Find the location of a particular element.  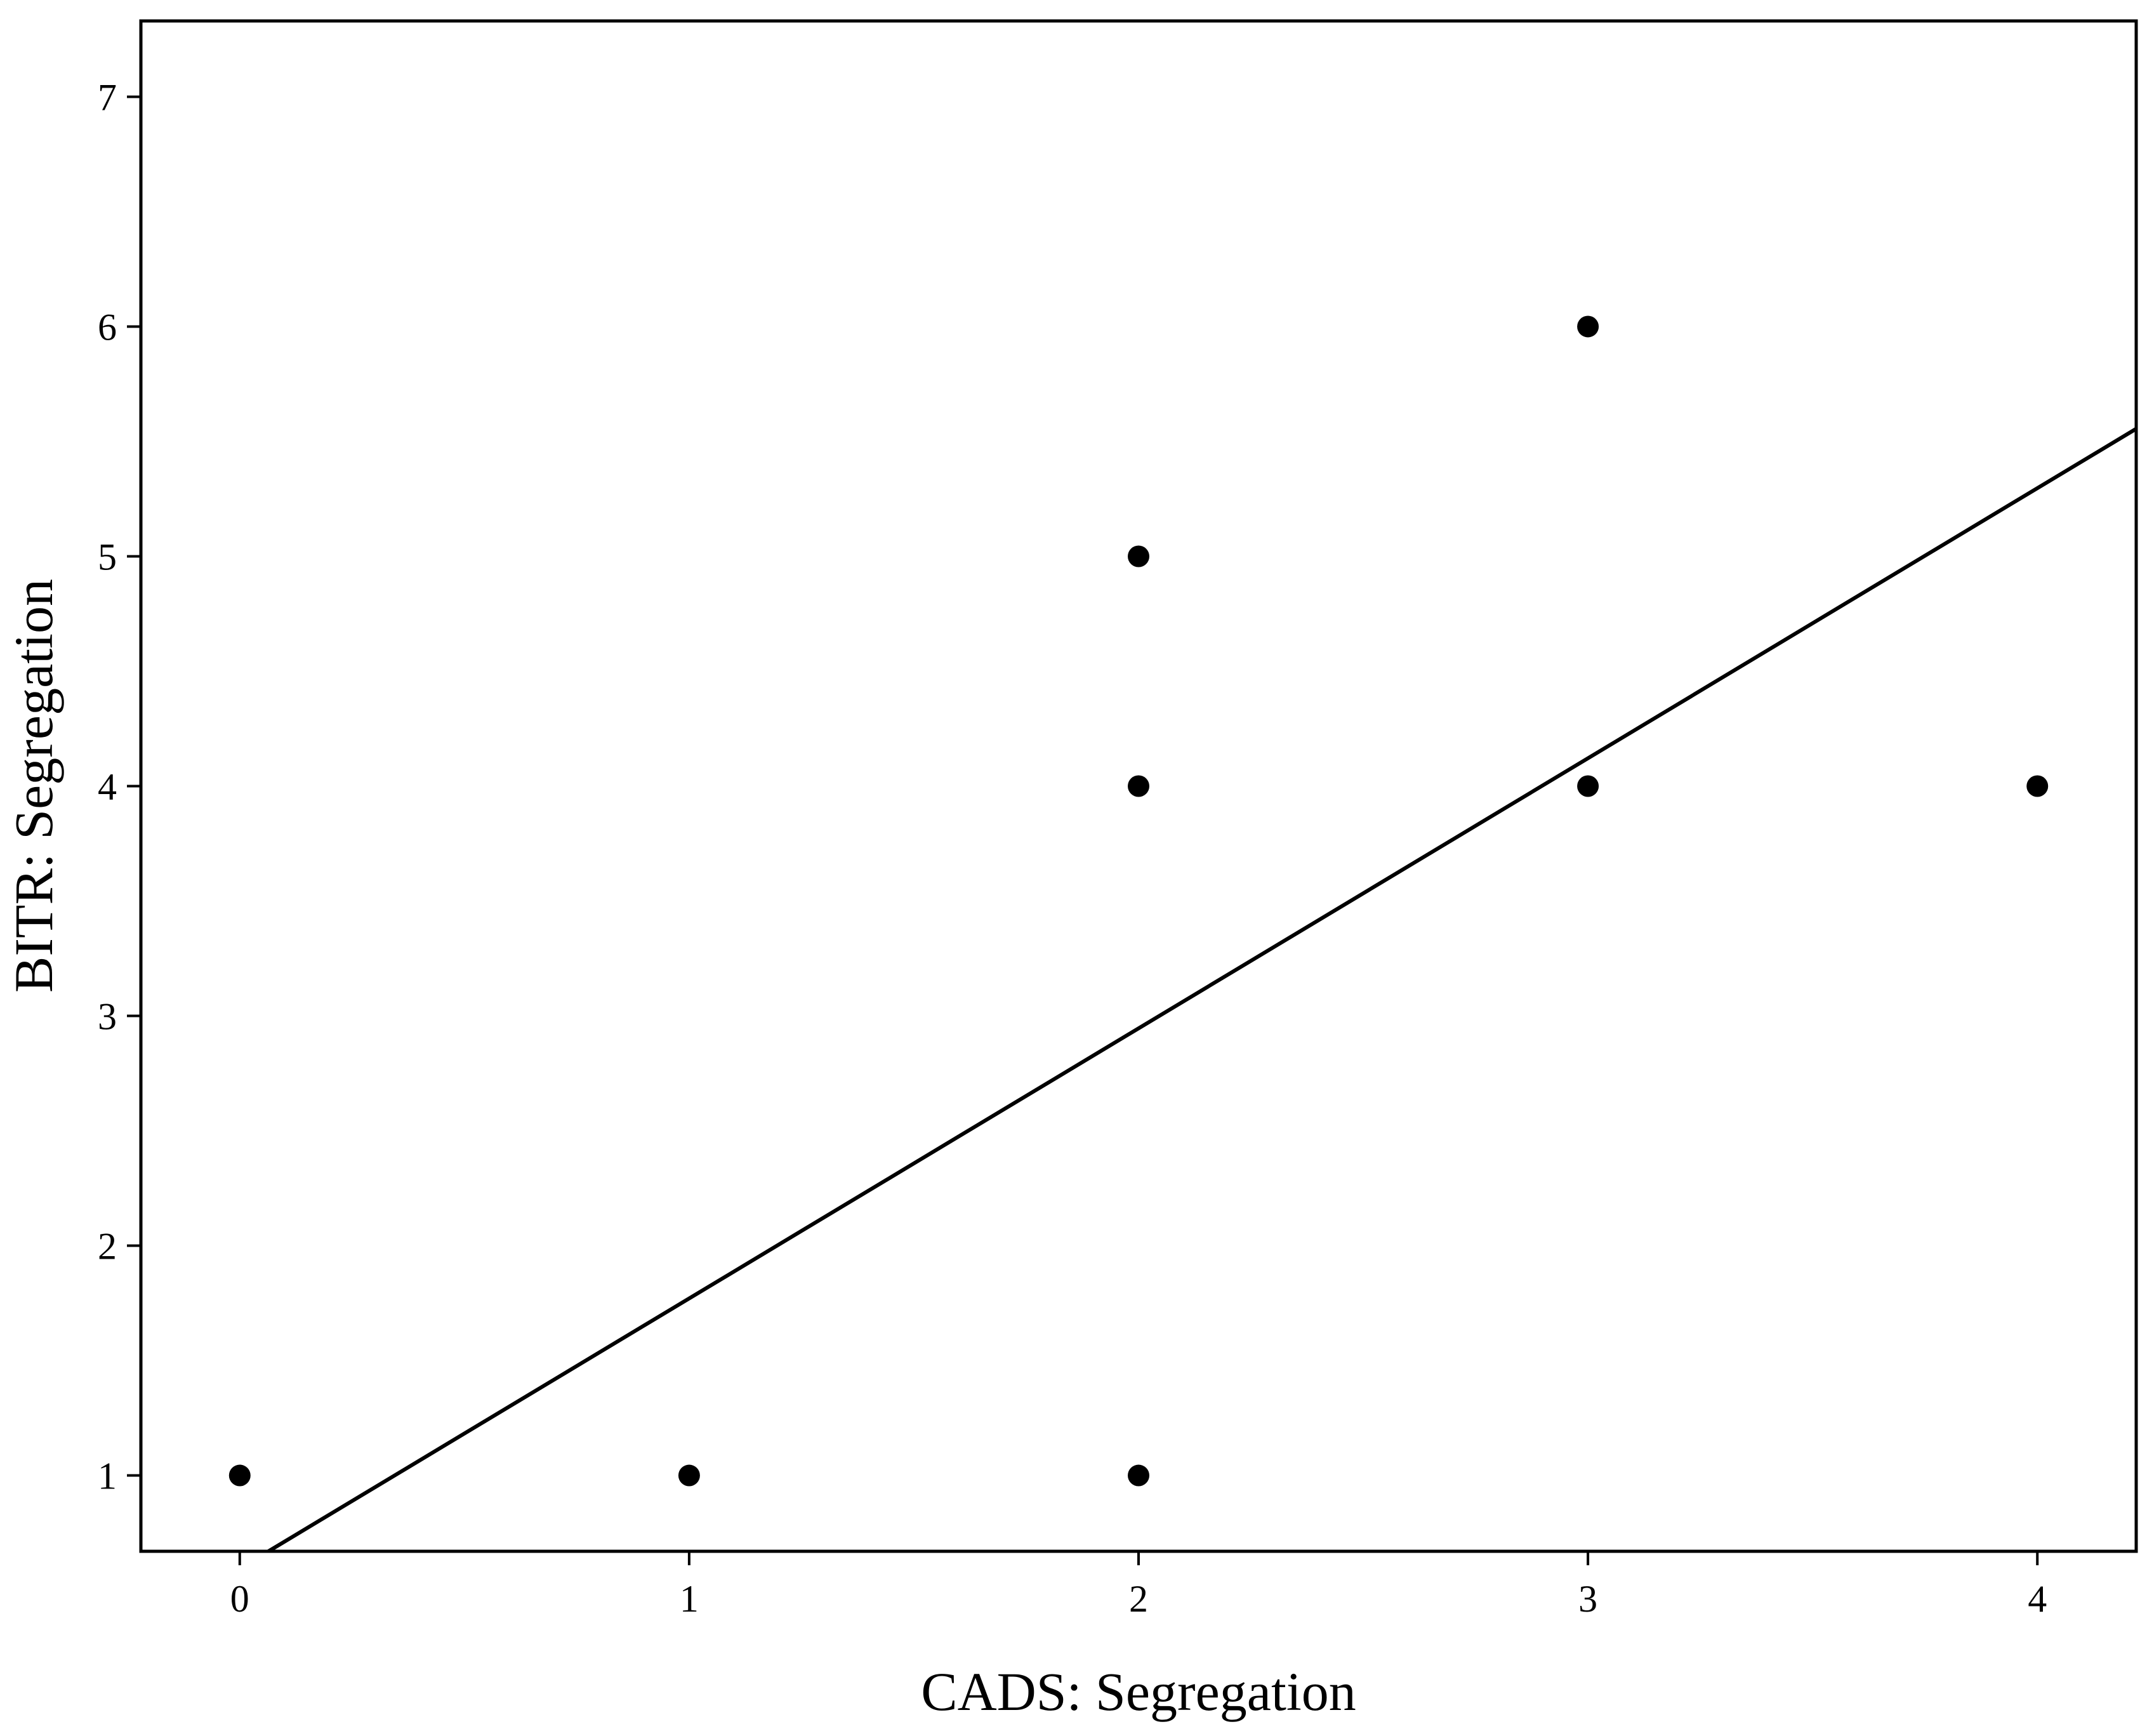

x-tick-label: 0 is located at coordinates (239, 1599).